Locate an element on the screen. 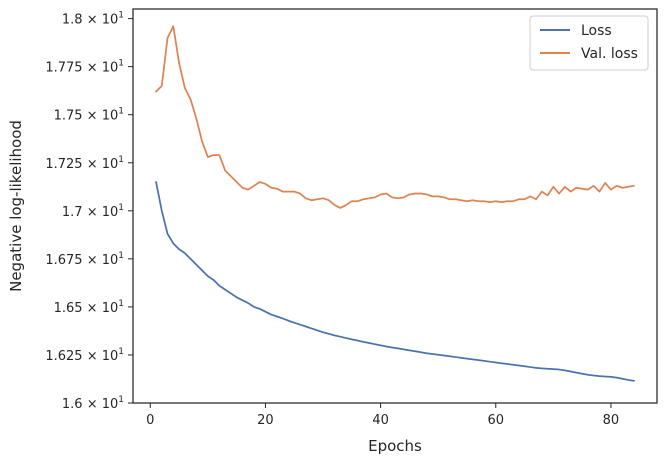 The height and width of the screenshot is (464, 667). legend-label-val-loss: Val. loss is located at coordinates (609, 54).